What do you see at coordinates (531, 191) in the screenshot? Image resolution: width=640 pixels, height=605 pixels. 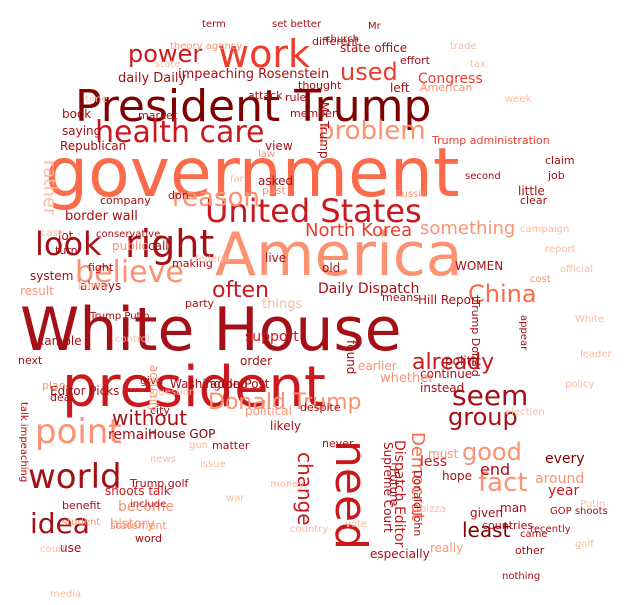 I see `word-little: little` at bounding box center [531, 191].